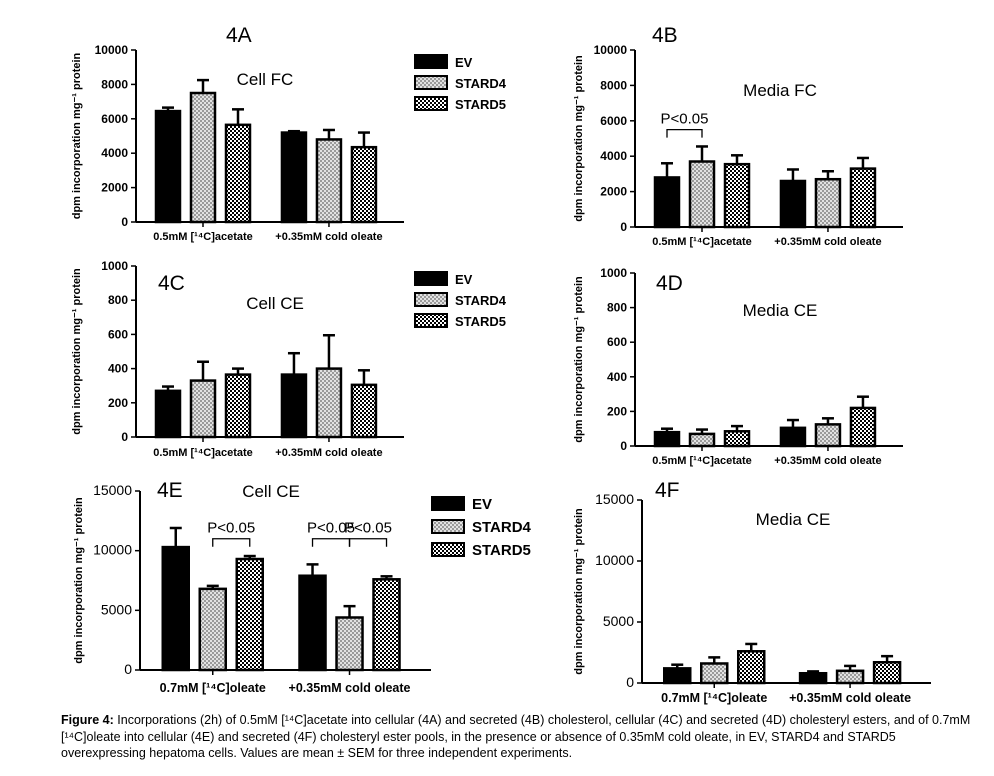  Describe the element at coordinates (239, 35) in the screenshot. I see `panel-label: 4A` at that location.